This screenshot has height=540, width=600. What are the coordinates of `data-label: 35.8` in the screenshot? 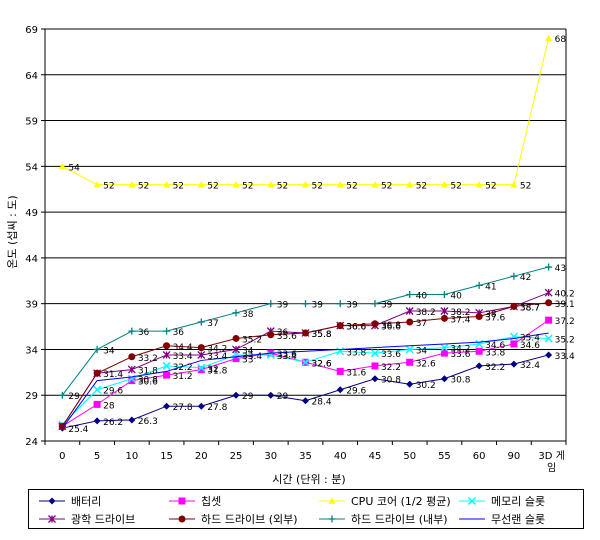 It's located at (322, 335).